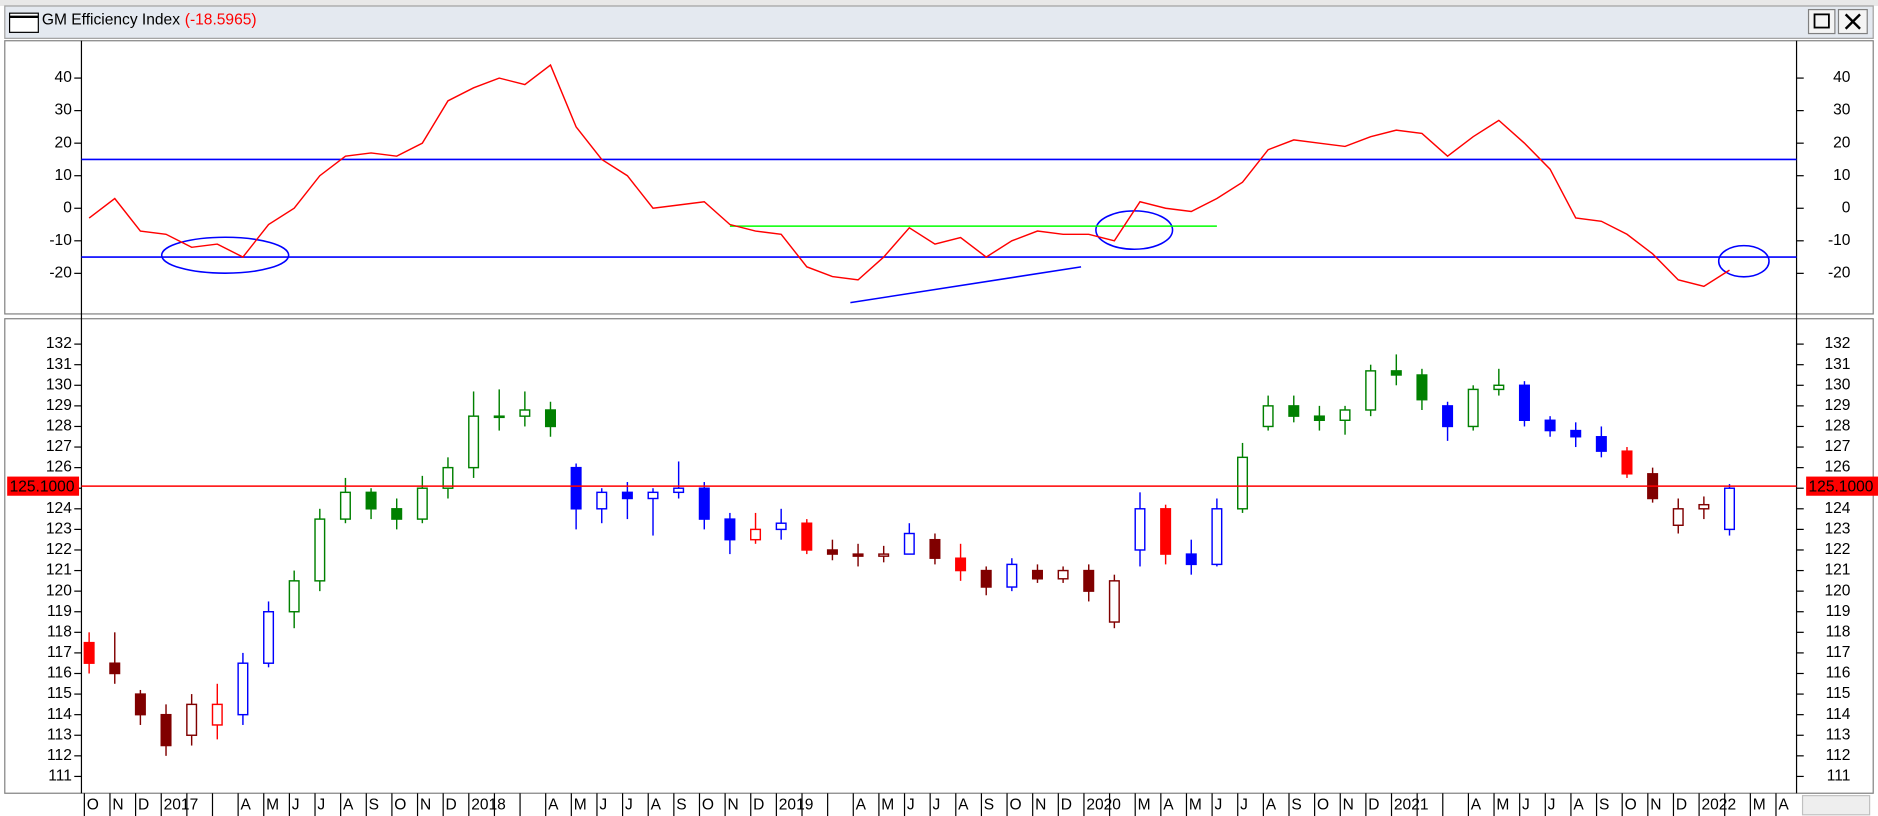  Describe the element at coordinates (1837, 384) in the screenshot. I see `y-tick-label: 130` at that location.